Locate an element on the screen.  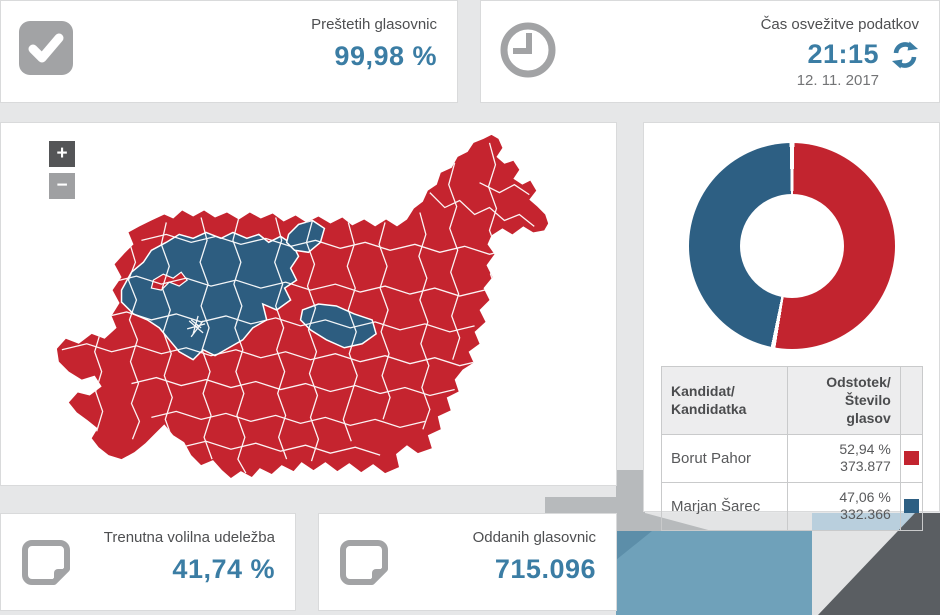
candidate-name: Marjan Šarec is located at coordinates (724, 506).